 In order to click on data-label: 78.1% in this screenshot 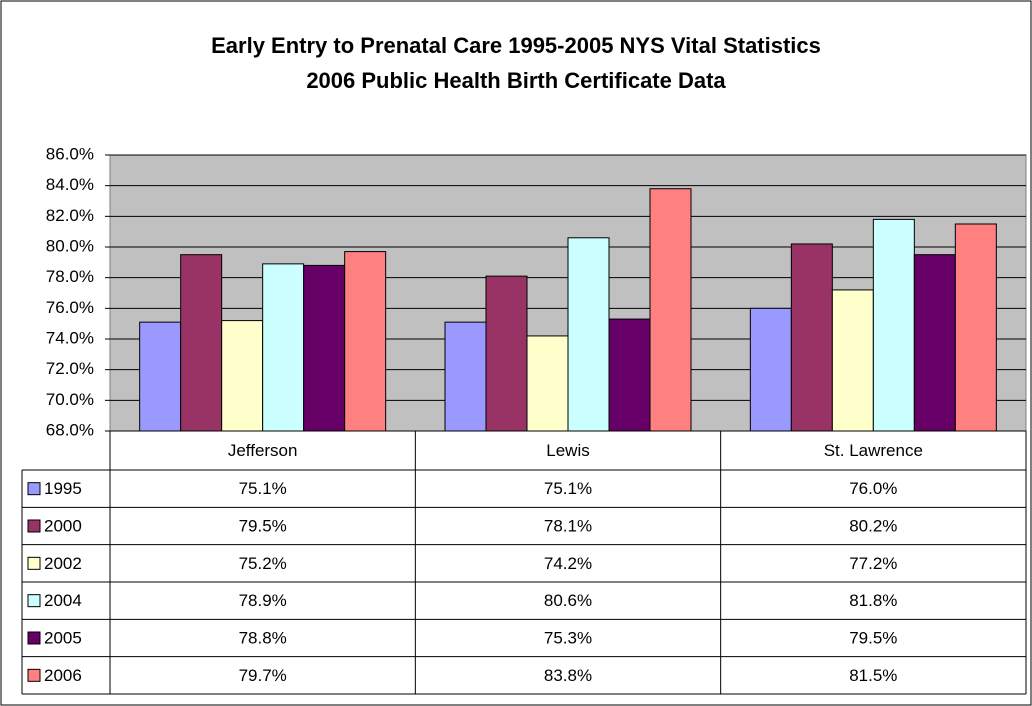, I will do `click(568, 525)`.